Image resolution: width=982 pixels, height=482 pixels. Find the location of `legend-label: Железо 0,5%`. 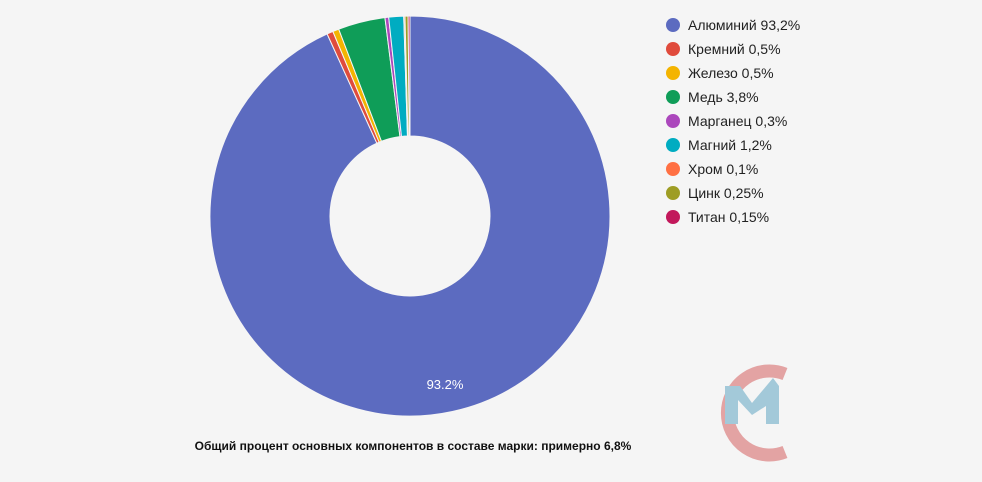

legend-label: Железо 0,5% is located at coordinates (731, 73).